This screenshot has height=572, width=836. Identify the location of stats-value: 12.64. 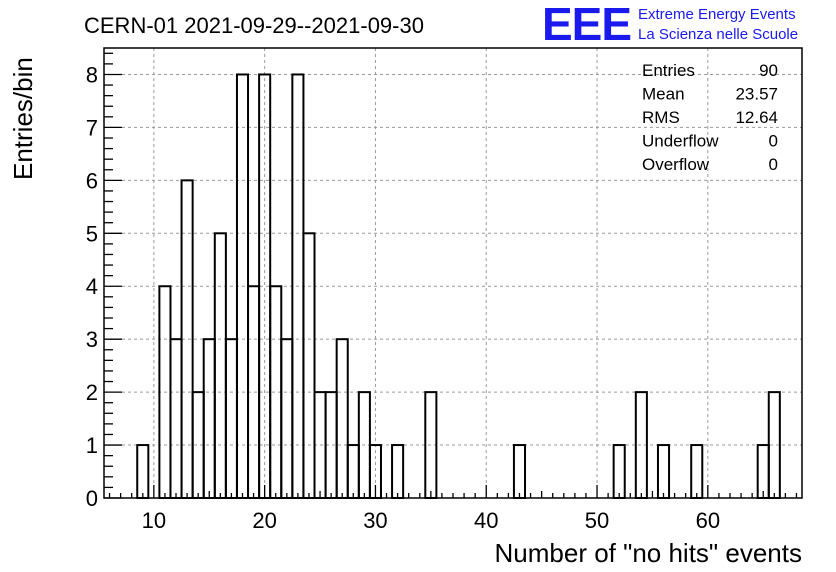
(756, 117).